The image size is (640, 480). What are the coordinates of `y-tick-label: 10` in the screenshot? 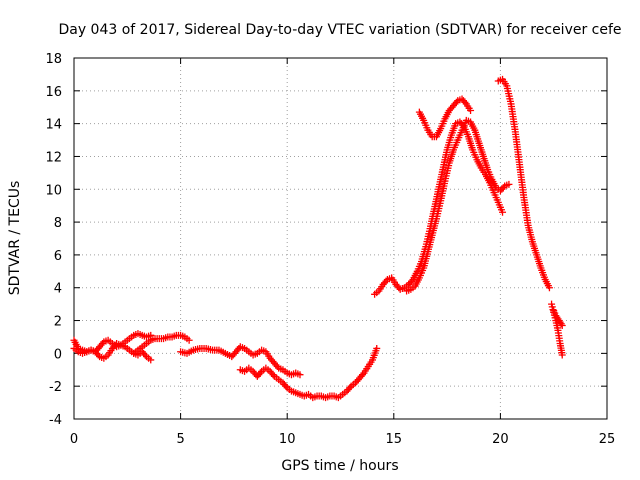 It's located at (53, 190).